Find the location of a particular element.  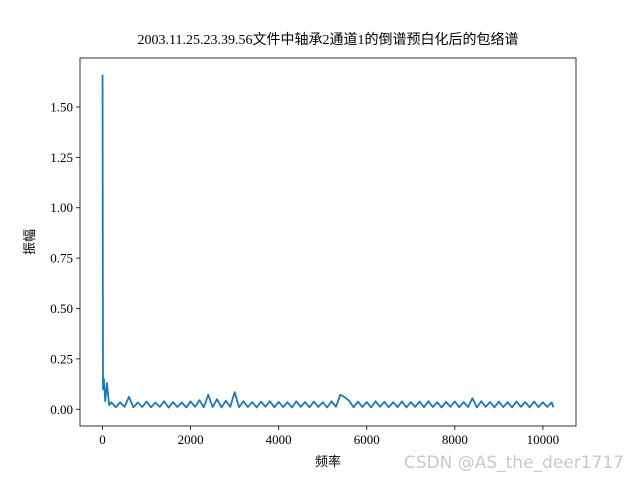

x-tick-label: 4000 is located at coordinates (279, 439).